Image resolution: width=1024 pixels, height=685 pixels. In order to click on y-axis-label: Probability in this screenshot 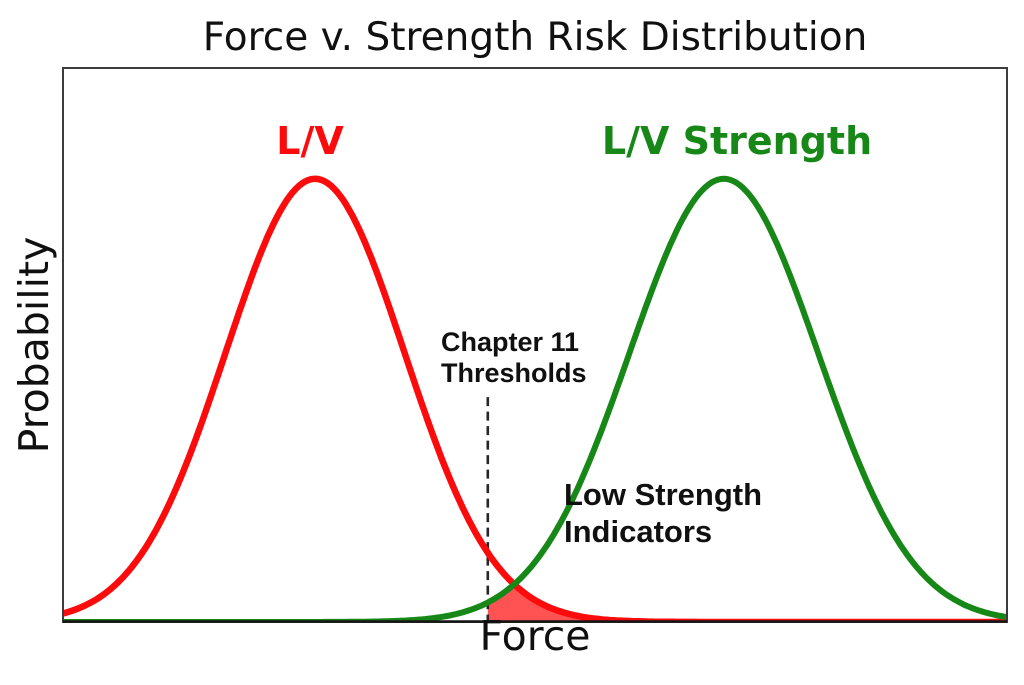, I will do `click(34, 345)`.